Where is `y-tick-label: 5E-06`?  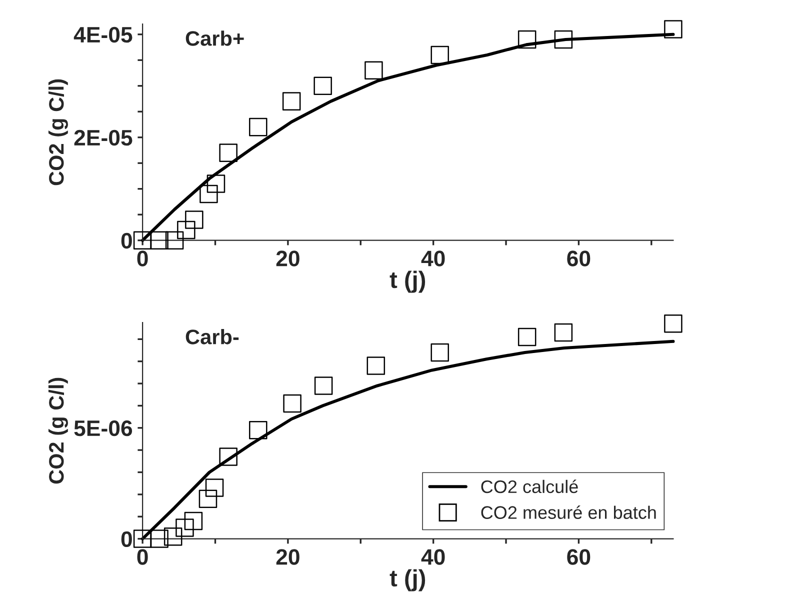 y-tick-label: 5E-06 is located at coordinates (103, 428).